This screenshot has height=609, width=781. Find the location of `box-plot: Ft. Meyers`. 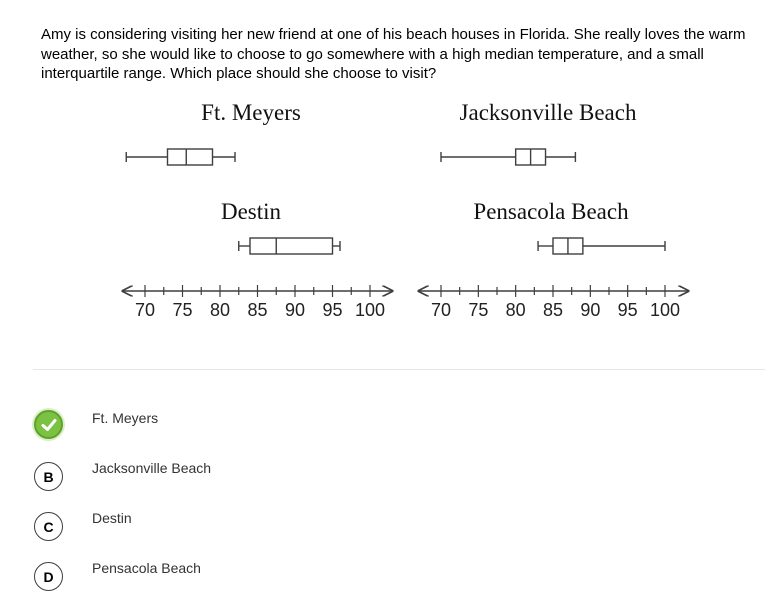

box-plot: Ft. Meyers is located at coordinates (213, 133).